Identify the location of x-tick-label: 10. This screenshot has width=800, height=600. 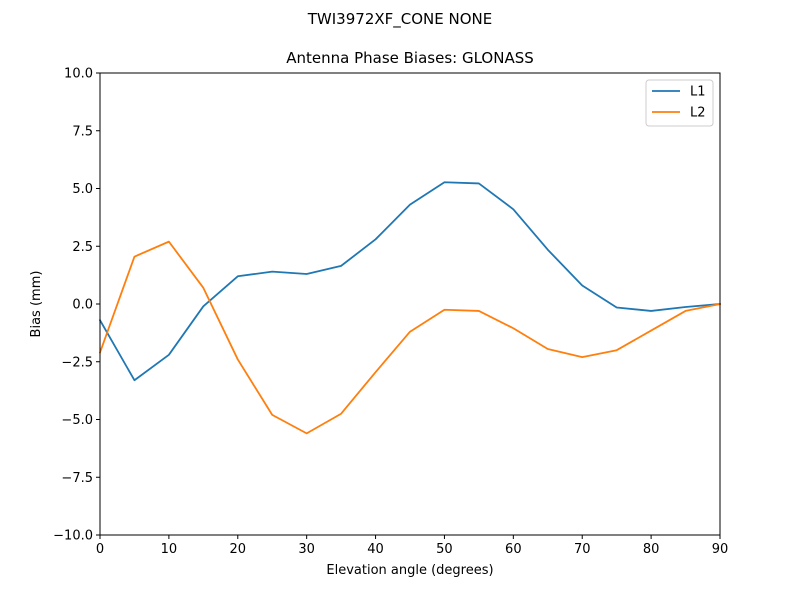
(169, 549).